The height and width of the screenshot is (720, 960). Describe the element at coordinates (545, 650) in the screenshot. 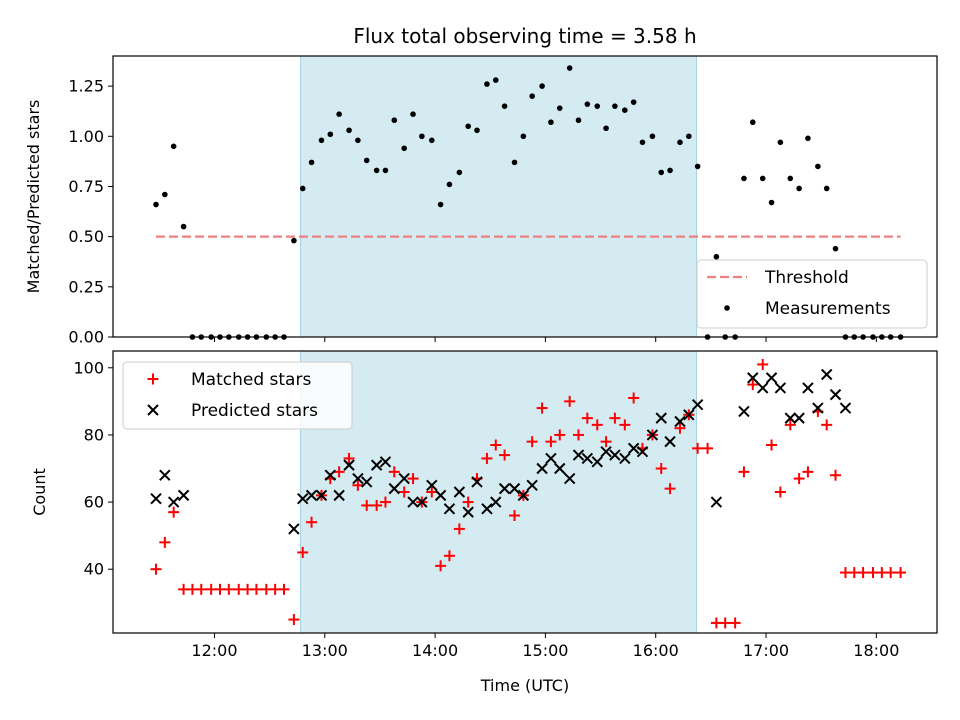

I see `x-tick-label: 15:00` at that location.